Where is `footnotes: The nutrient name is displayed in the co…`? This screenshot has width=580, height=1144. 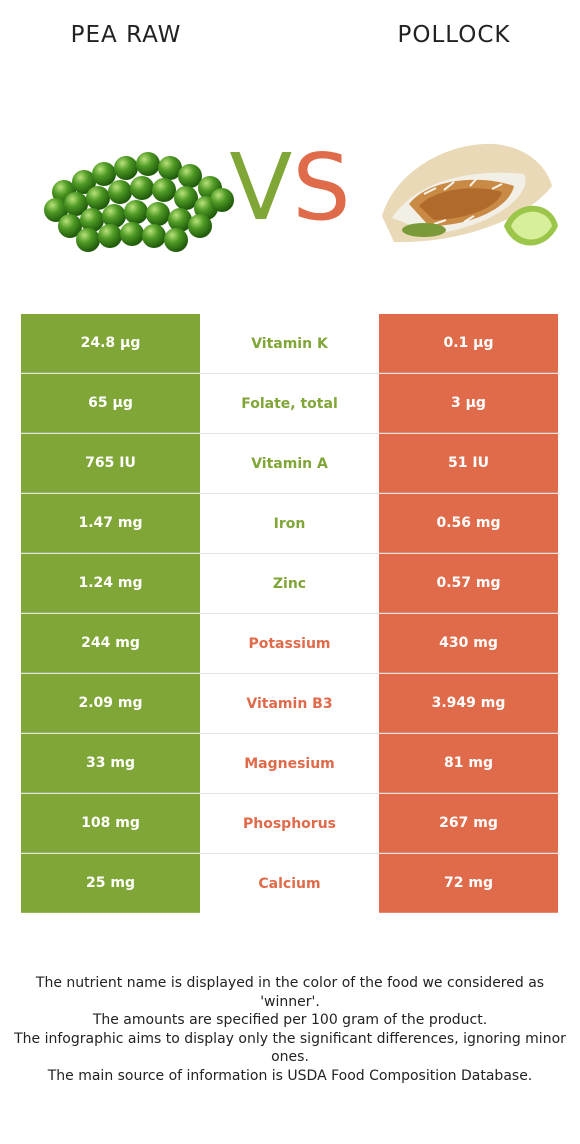
footnotes: The nutrient name is displayed in the co… is located at coordinates (290, 1029).